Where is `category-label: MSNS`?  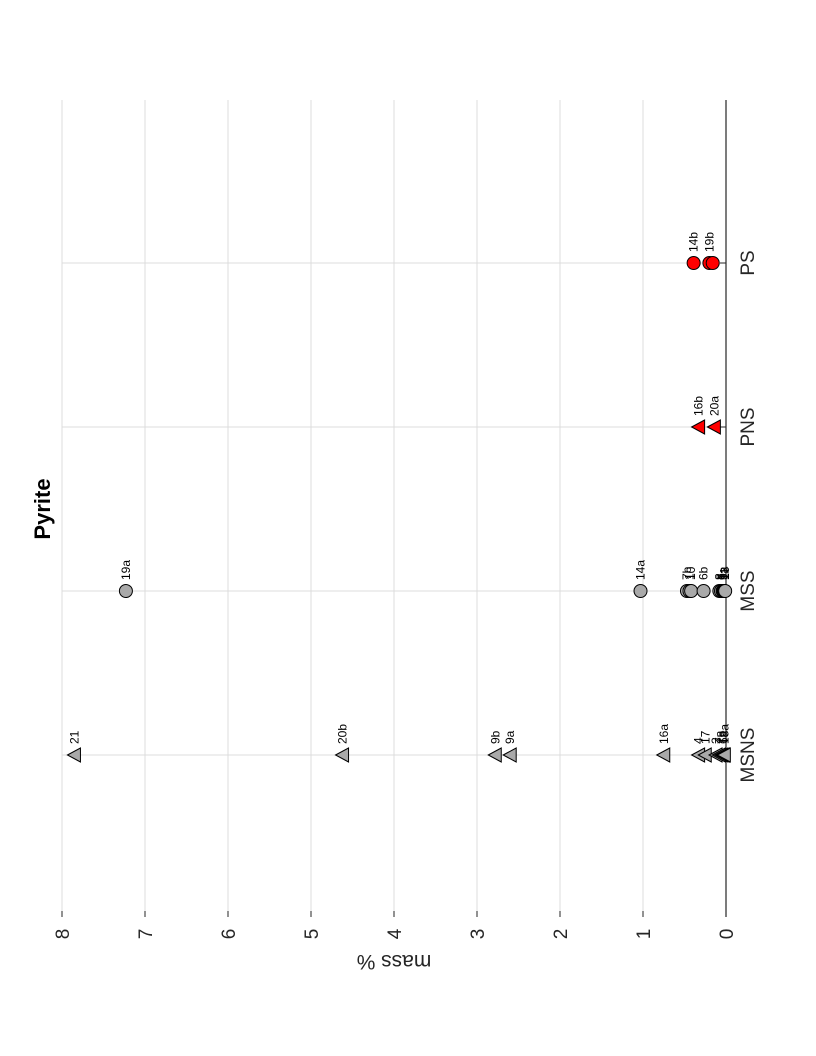
category-label: MSNS is located at coordinates (748, 755).